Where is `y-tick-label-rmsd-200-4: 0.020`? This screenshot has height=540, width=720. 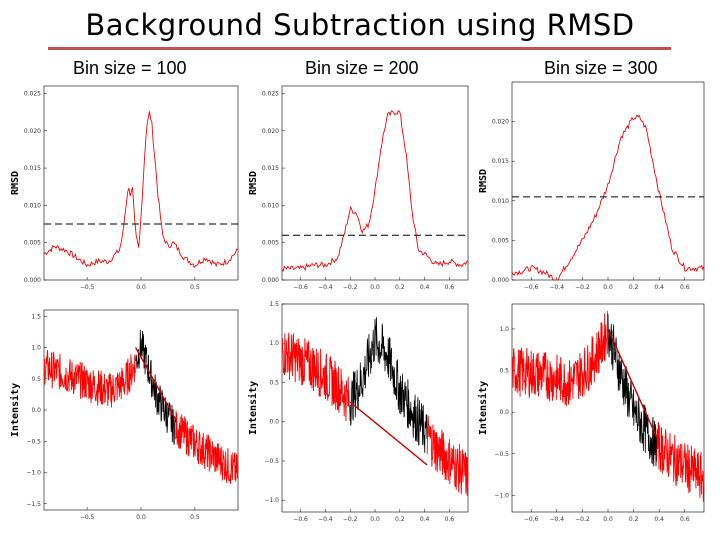
y-tick-label-rmsd-200-4: 0.020 is located at coordinates (270, 131).